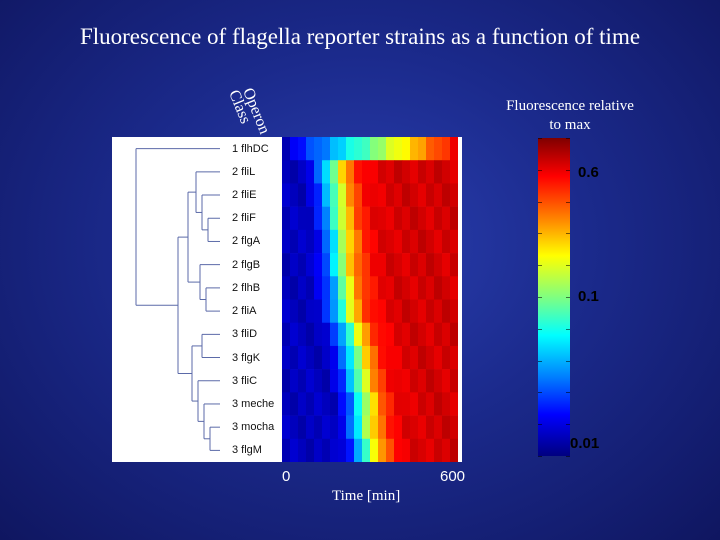 This screenshot has height=540, width=720. What do you see at coordinates (246, 357) in the screenshot?
I see `row-label: 3 flgK` at bounding box center [246, 357].